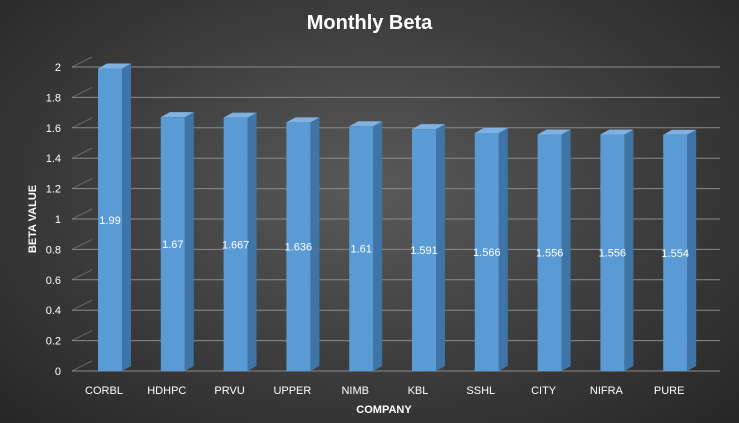 The height and width of the screenshot is (423, 739). What do you see at coordinates (669, 391) in the screenshot?
I see `x-tick-label: PURE` at bounding box center [669, 391].